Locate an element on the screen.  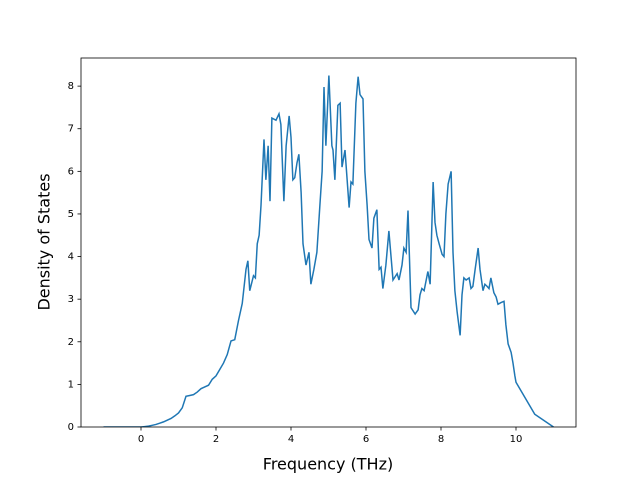
x-tick-label: 2 is located at coordinates (216, 439).